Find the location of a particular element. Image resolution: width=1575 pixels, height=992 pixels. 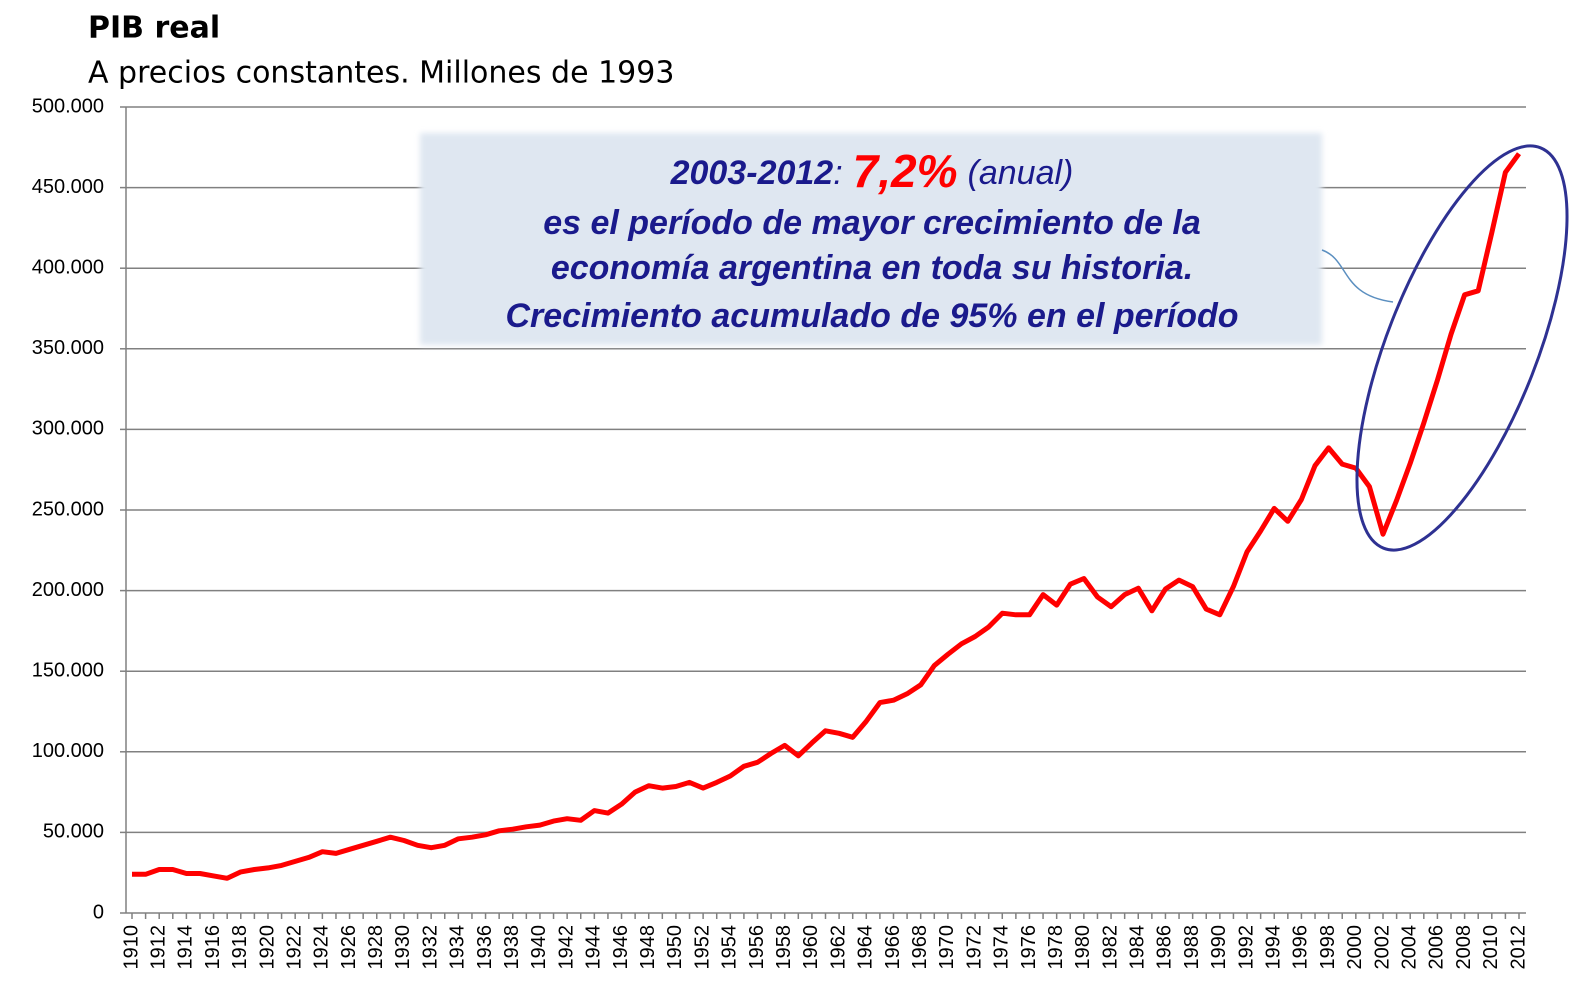

x-tick-label: 2012 is located at coordinates (1518, 947).